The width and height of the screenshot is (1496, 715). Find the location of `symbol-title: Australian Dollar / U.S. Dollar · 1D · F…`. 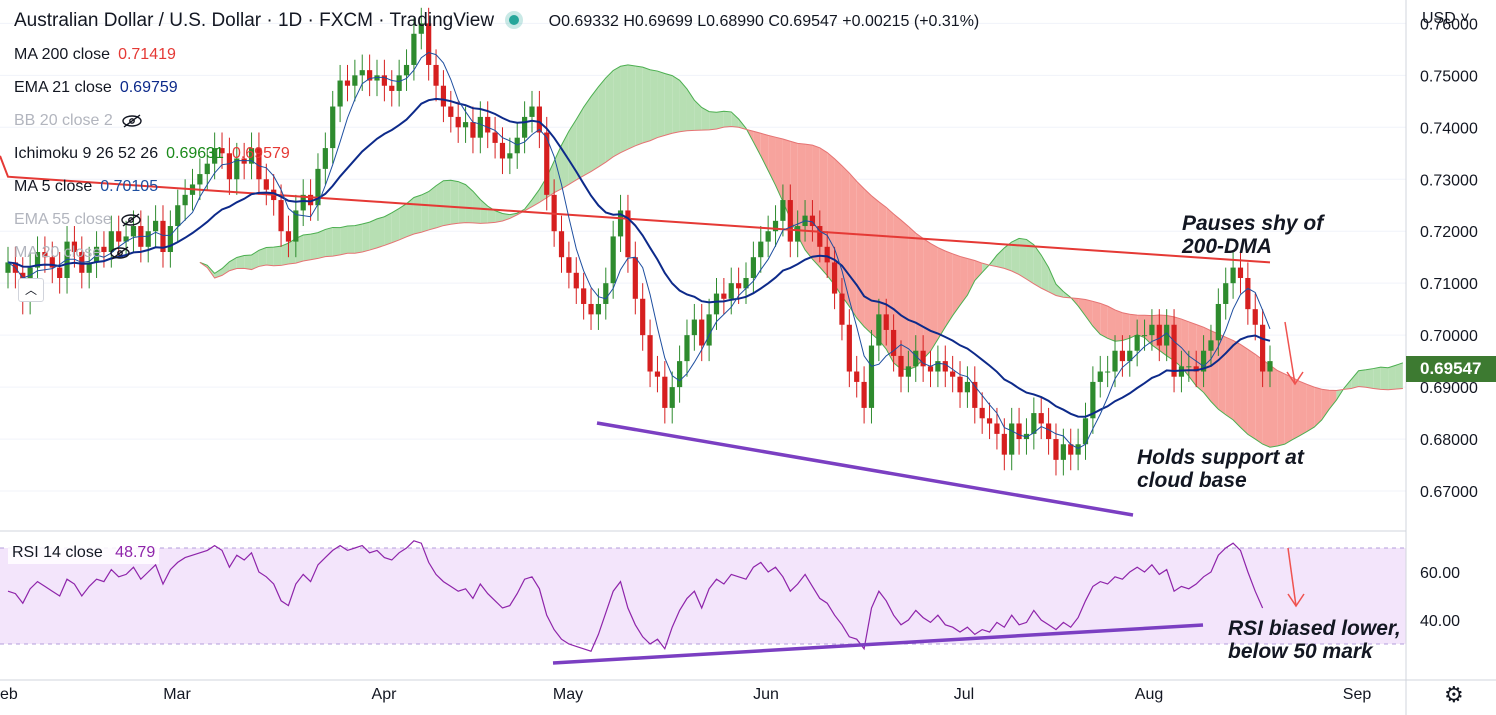

symbol-title: Australian Dollar / U.S. Dollar · 1D · F… is located at coordinates (254, 20).